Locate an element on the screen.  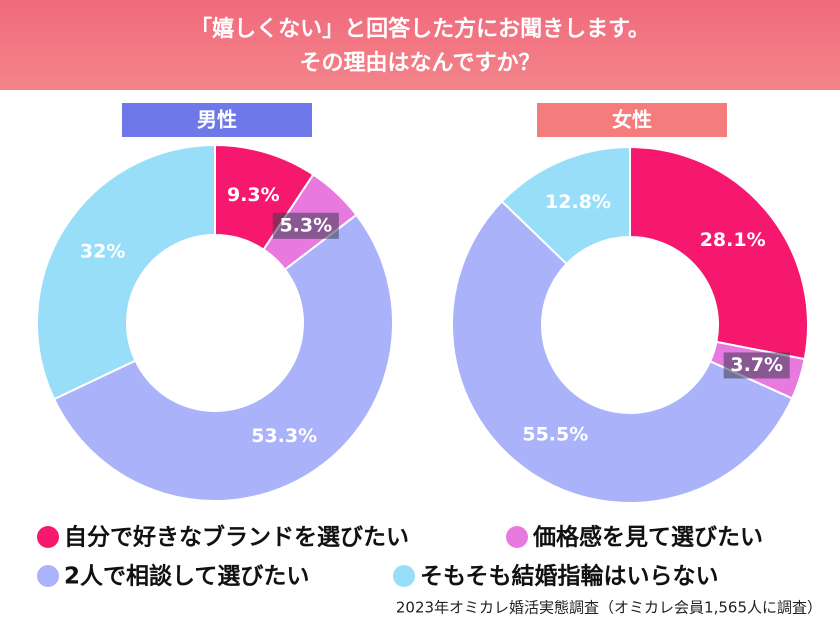
value-label: 12.8% is located at coordinates (578, 202).